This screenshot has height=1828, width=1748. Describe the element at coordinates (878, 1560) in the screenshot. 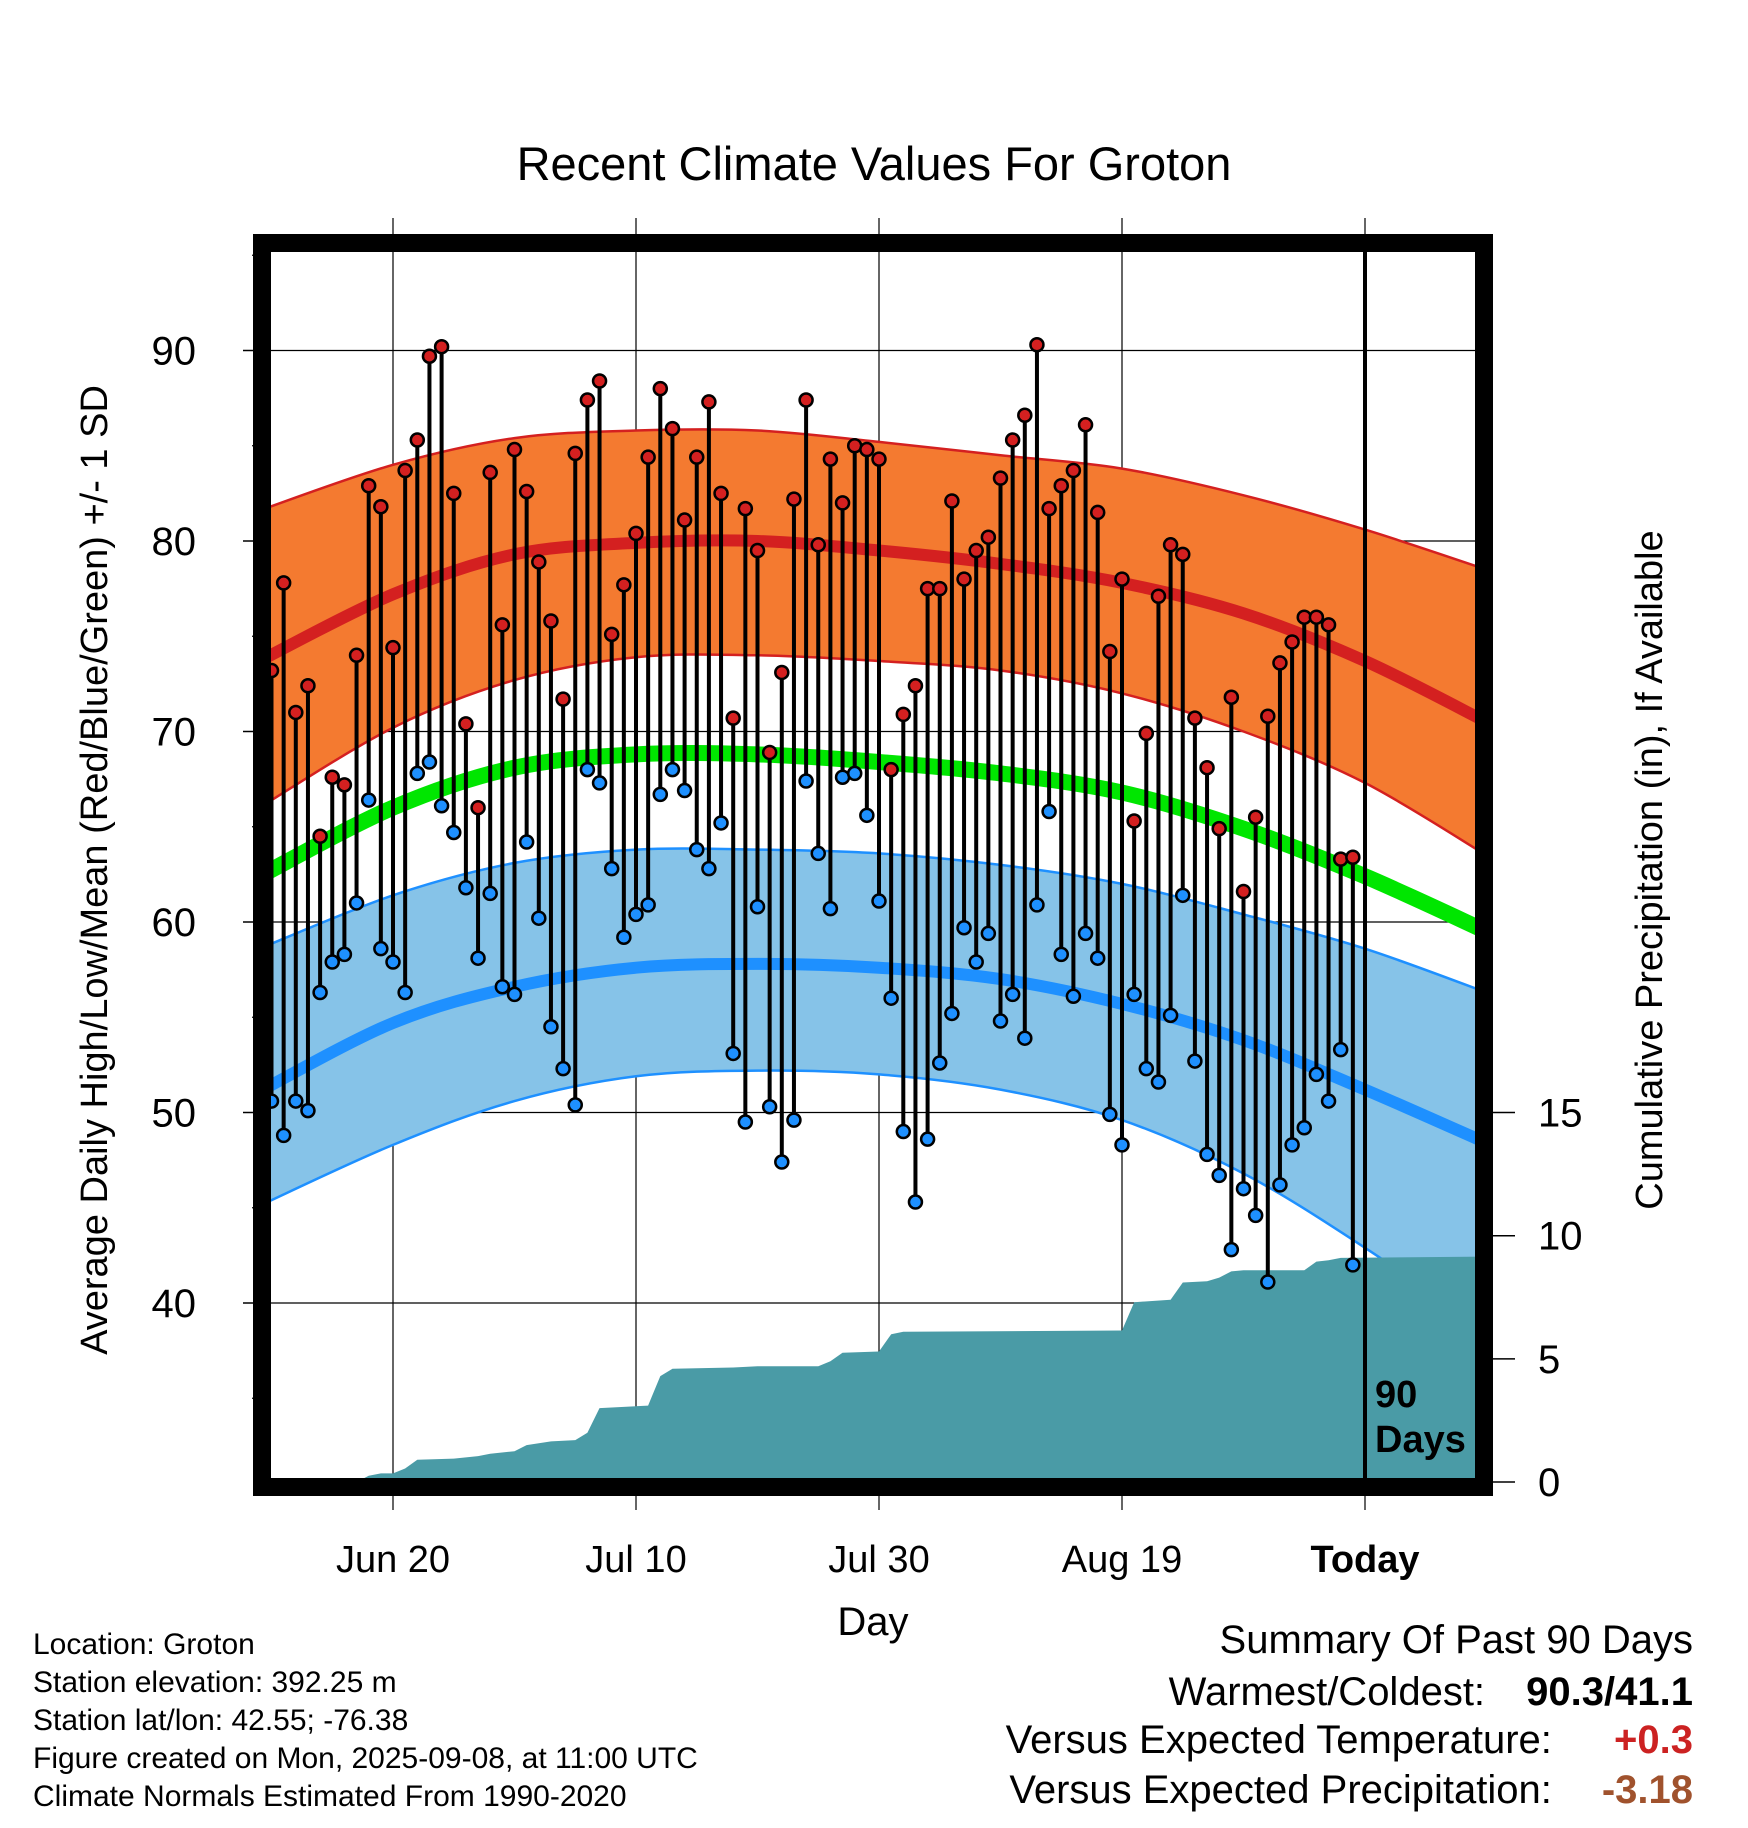

I see `x-tick-label-2: Jul 30` at that location.